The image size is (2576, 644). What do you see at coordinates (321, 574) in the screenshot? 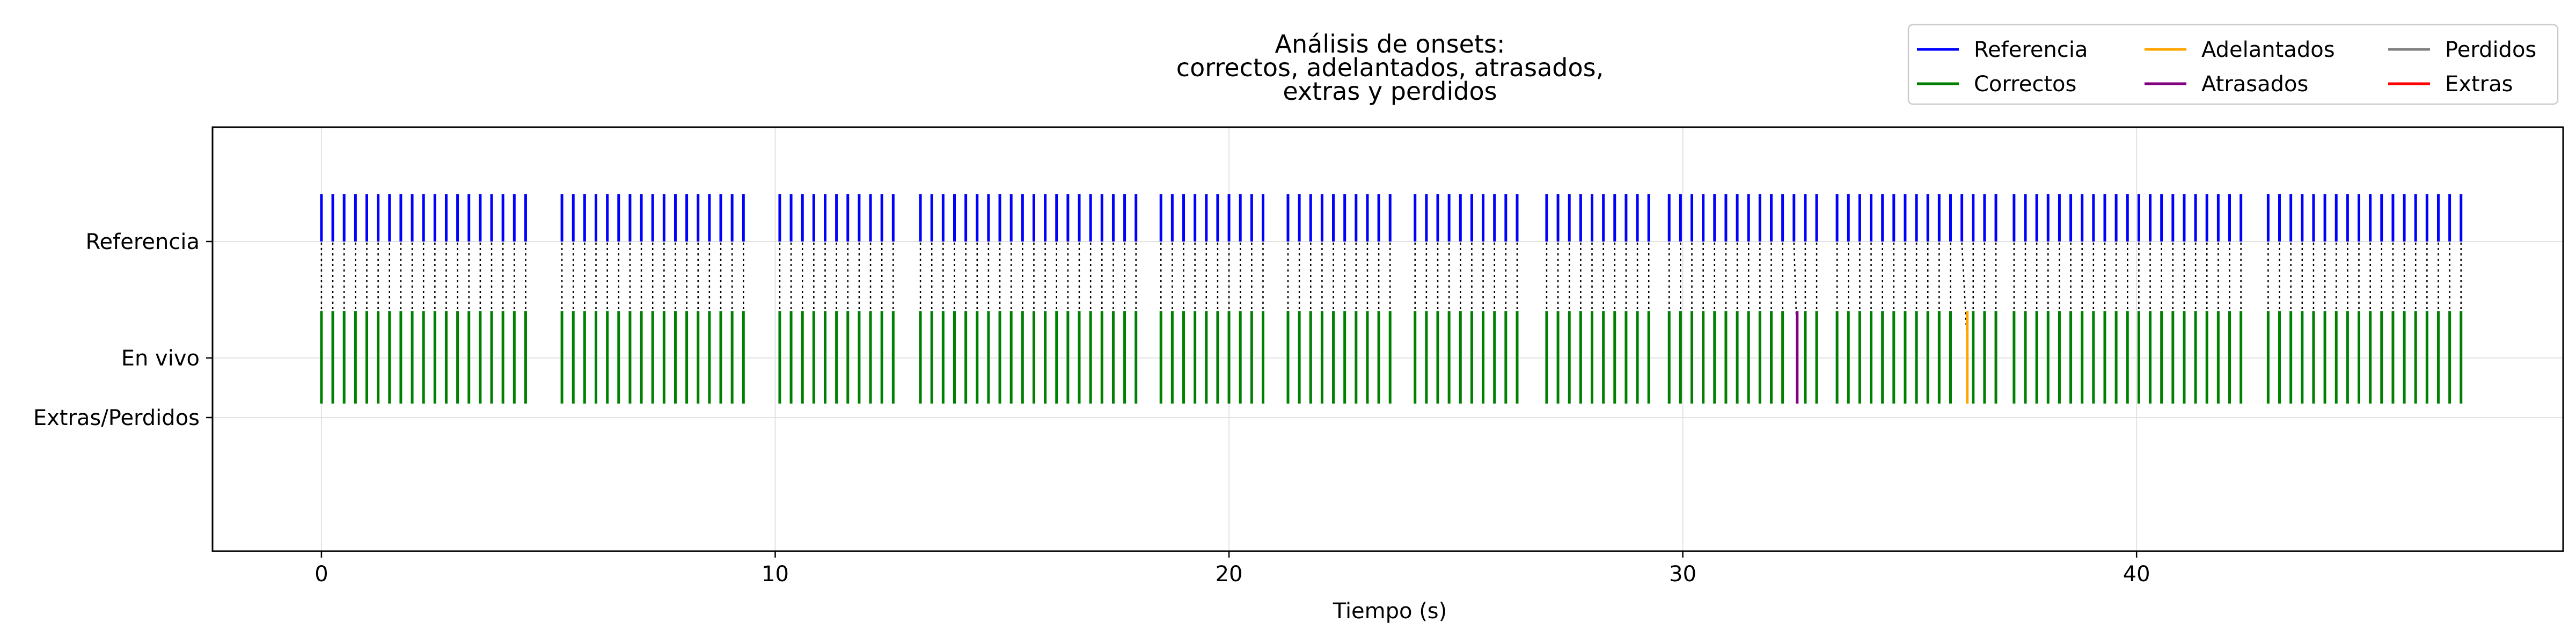
I see `x-tick-label: 0` at bounding box center [321, 574].